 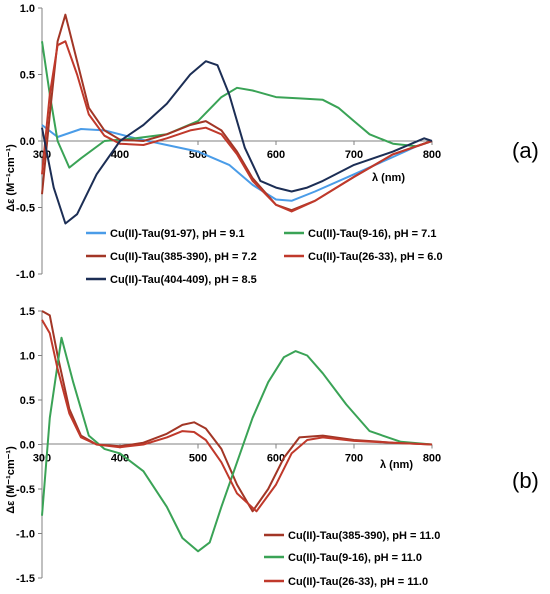 What do you see at coordinates (42, 459) in the screenshot?
I see `b-x-tick-label: 300` at bounding box center [42, 459].